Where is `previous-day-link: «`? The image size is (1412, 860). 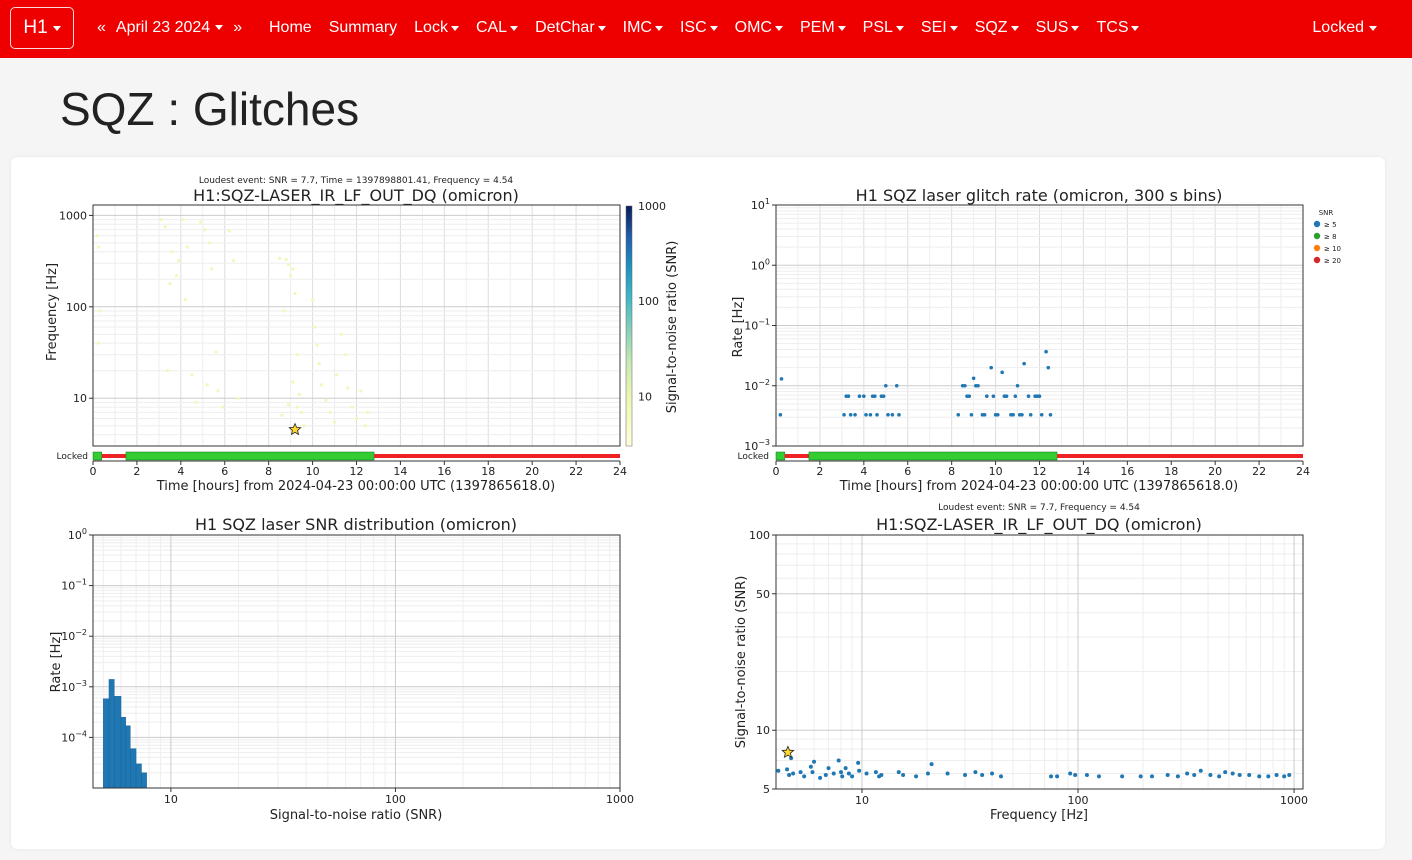
previous-day-link: « is located at coordinates (101, 27).